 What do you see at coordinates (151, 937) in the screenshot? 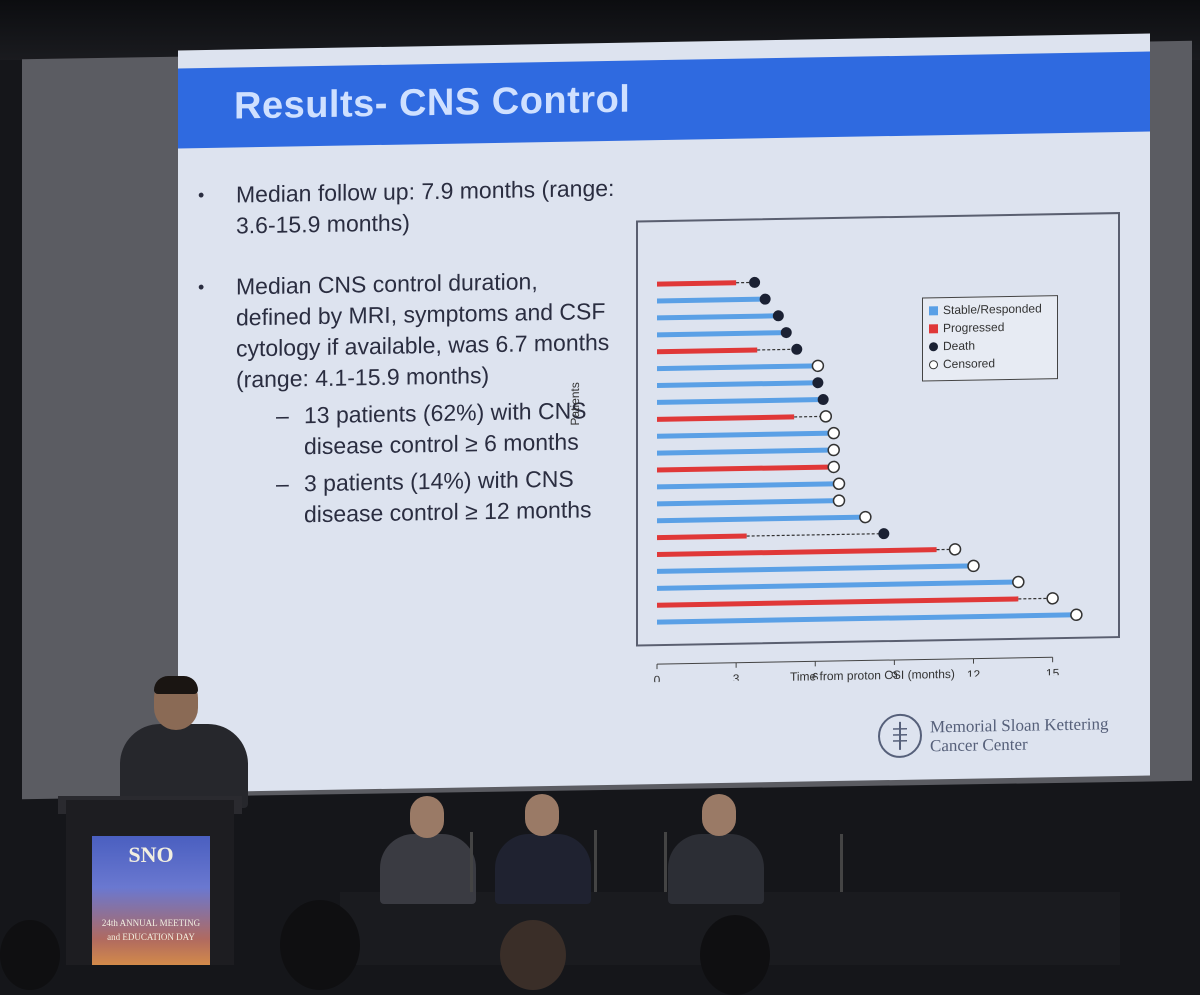
I see `banner-line-2: and EDUCATION DAY` at bounding box center [151, 937].